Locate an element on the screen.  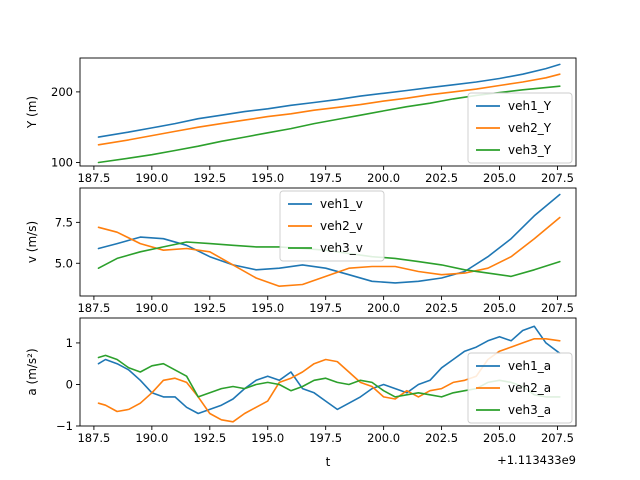
y-ticks: 5.0 7.5 is located at coordinates (67, 242).